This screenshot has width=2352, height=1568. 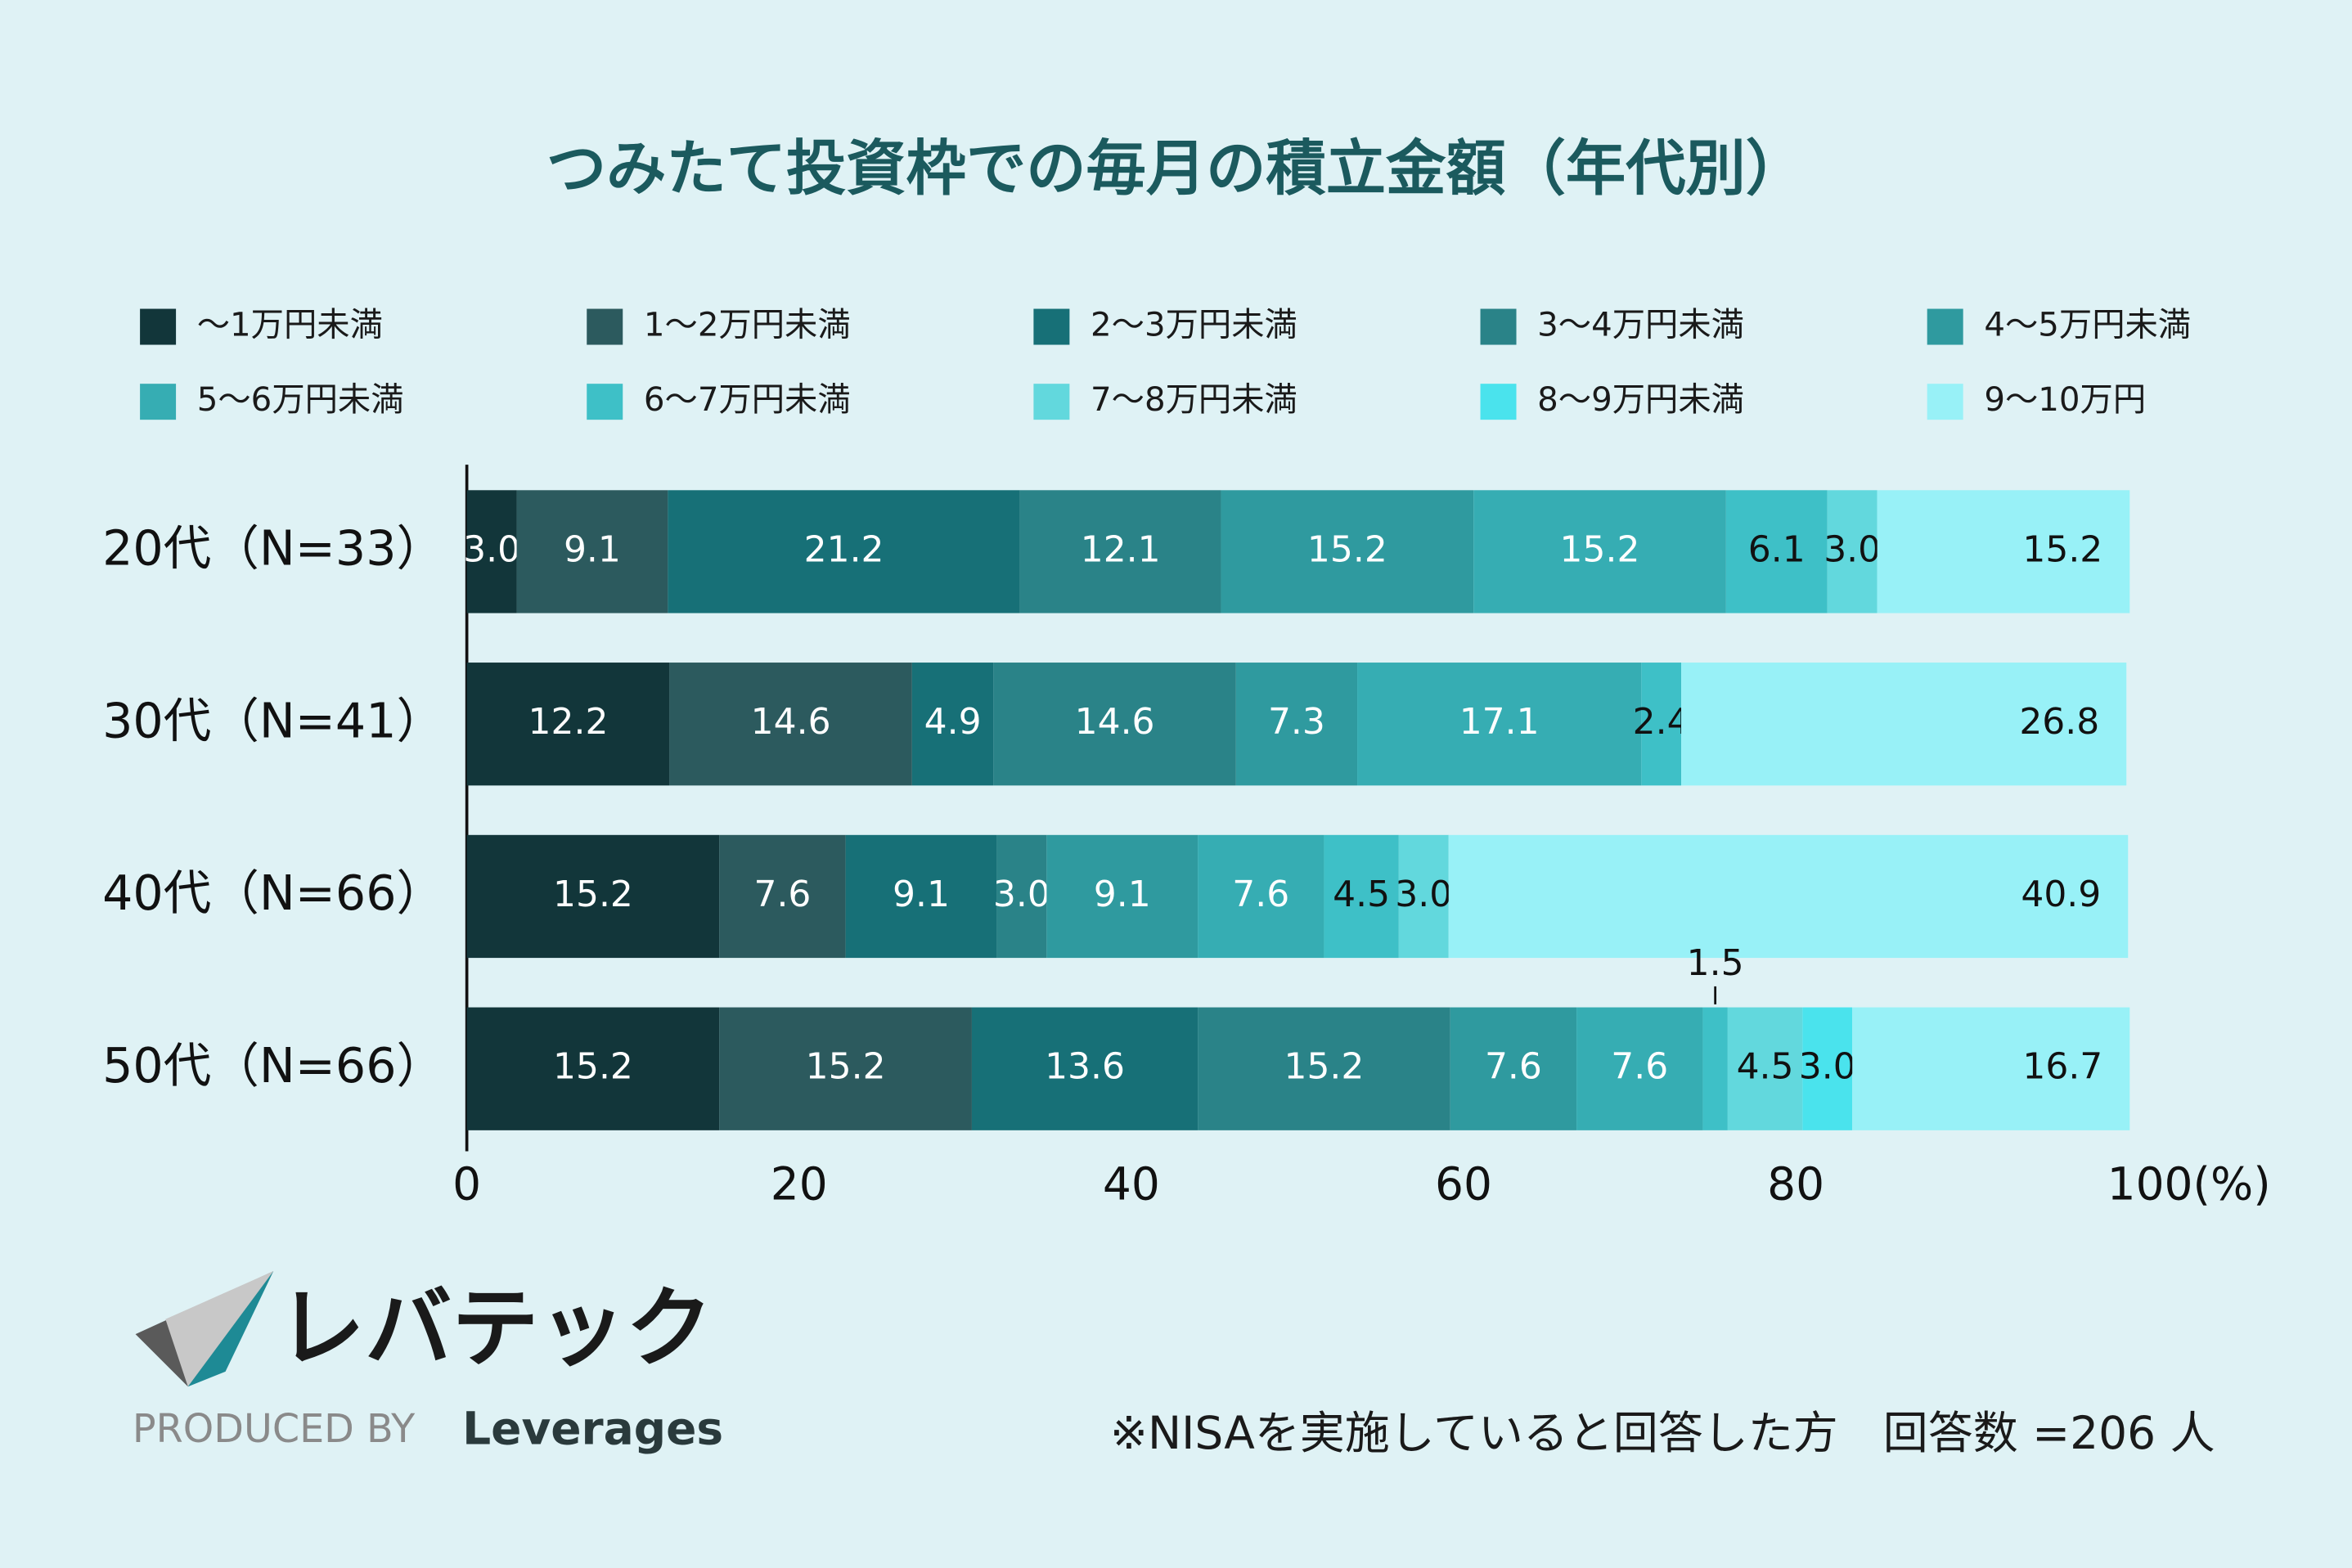 What do you see at coordinates (1640, 399) in the screenshot?
I see `legend-label: 8～9万円未満` at bounding box center [1640, 399].